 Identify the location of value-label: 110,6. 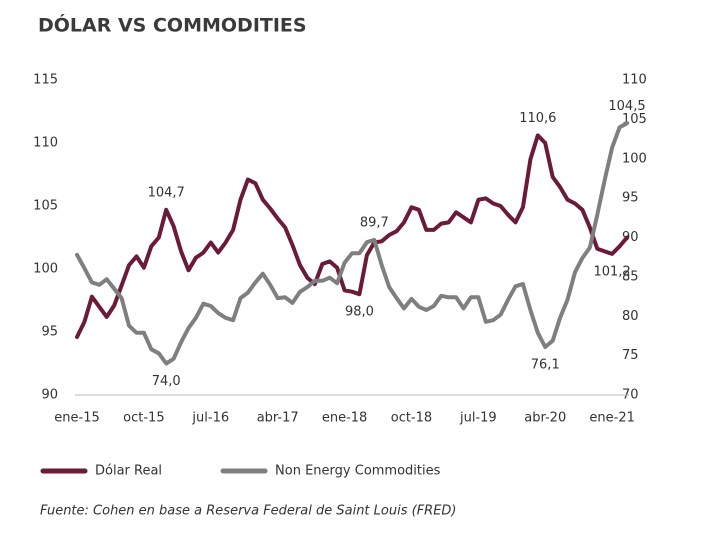
(537, 118).